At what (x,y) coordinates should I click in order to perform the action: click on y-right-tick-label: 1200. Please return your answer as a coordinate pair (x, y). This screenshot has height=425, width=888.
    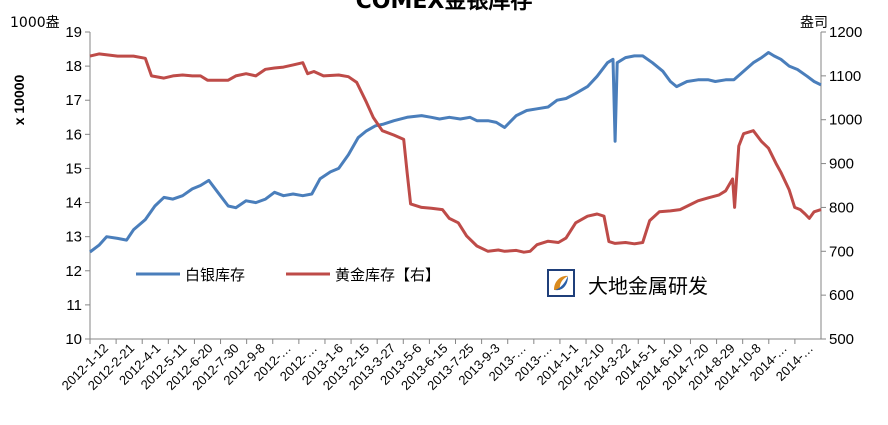
    Looking at the image, I should click on (845, 32).